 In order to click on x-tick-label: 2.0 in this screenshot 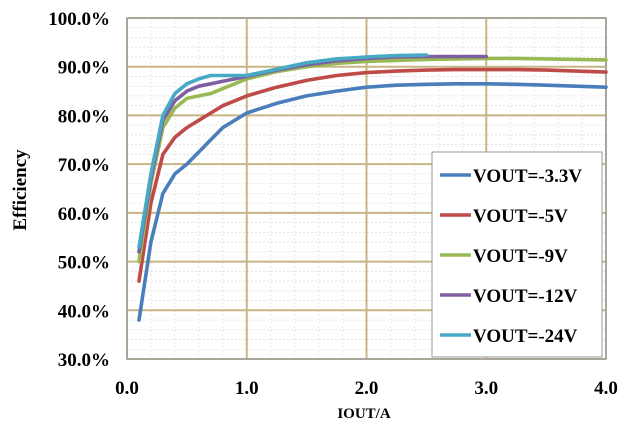, I will do `click(367, 388)`.